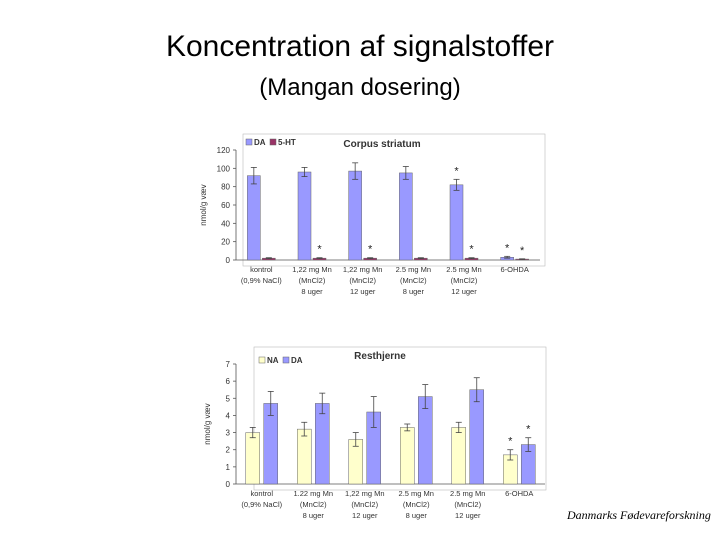  What do you see at coordinates (225, 205) in the screenshot?
I see `y-tick-label: 60` at bounding box center [225, 205].